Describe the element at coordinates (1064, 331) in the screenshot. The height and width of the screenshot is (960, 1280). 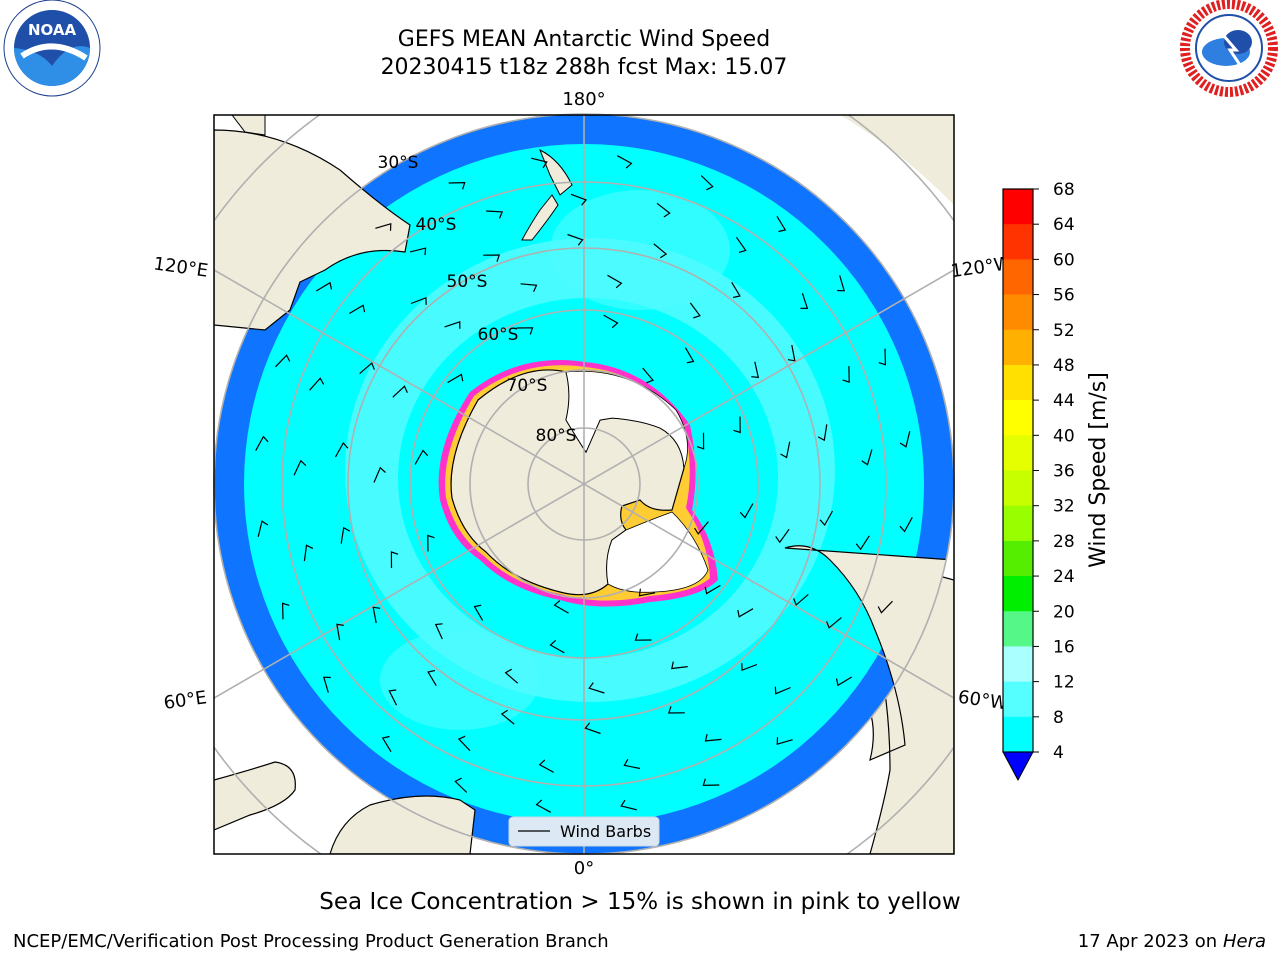
I see `colorbar-tick-label: 52` at that location.